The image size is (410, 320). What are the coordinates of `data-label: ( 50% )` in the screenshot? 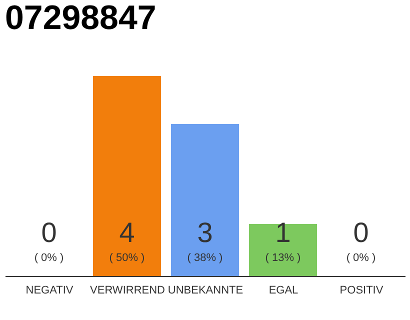 It's located at (127, 258).